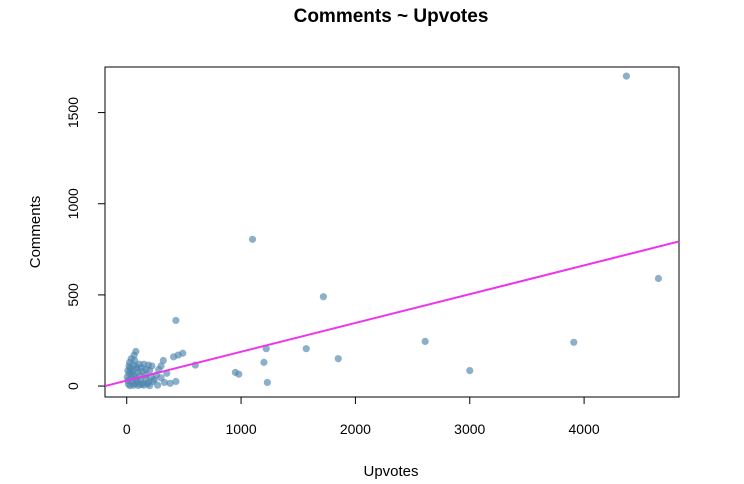  Describe the element at coordinates (73, 203) in the screenshot. I see `y-tick-label: 1000` at that location.